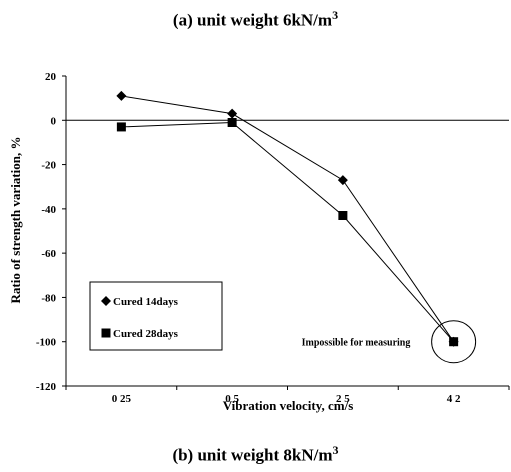 Image resolution: width=511 pixels, height=472 pixels. I want to click on x-tick-label: 0 5, so click(232, 399).